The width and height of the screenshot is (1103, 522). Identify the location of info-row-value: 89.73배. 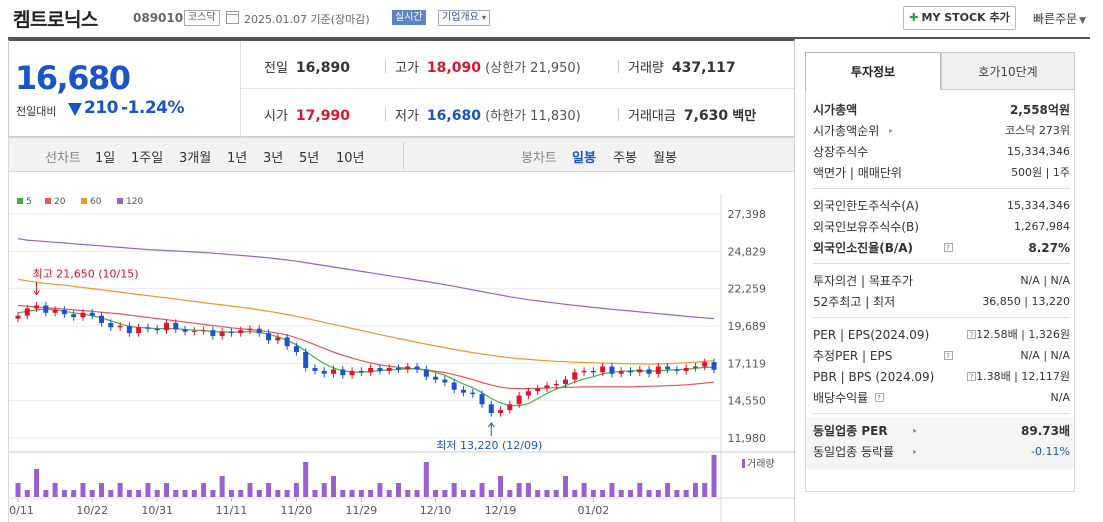
(1045, 431).